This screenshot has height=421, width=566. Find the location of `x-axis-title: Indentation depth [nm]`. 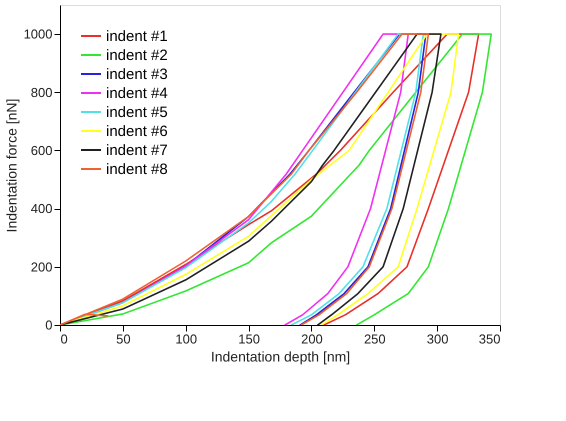

x-axis-title: Indentation depth [nm] is located at coordinates (280, 356).